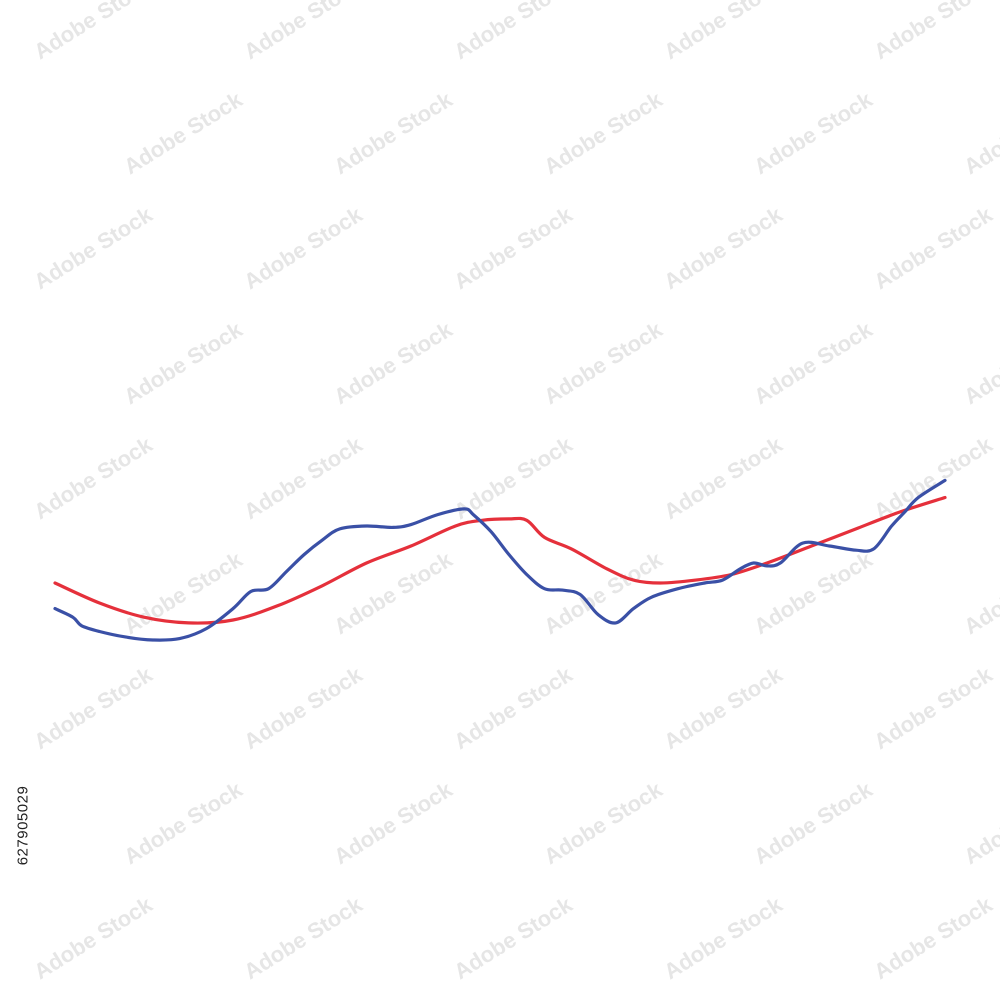 The height and width of the screenshot is (1000, 1000). I want to click on plot-area, so click(500, 560).